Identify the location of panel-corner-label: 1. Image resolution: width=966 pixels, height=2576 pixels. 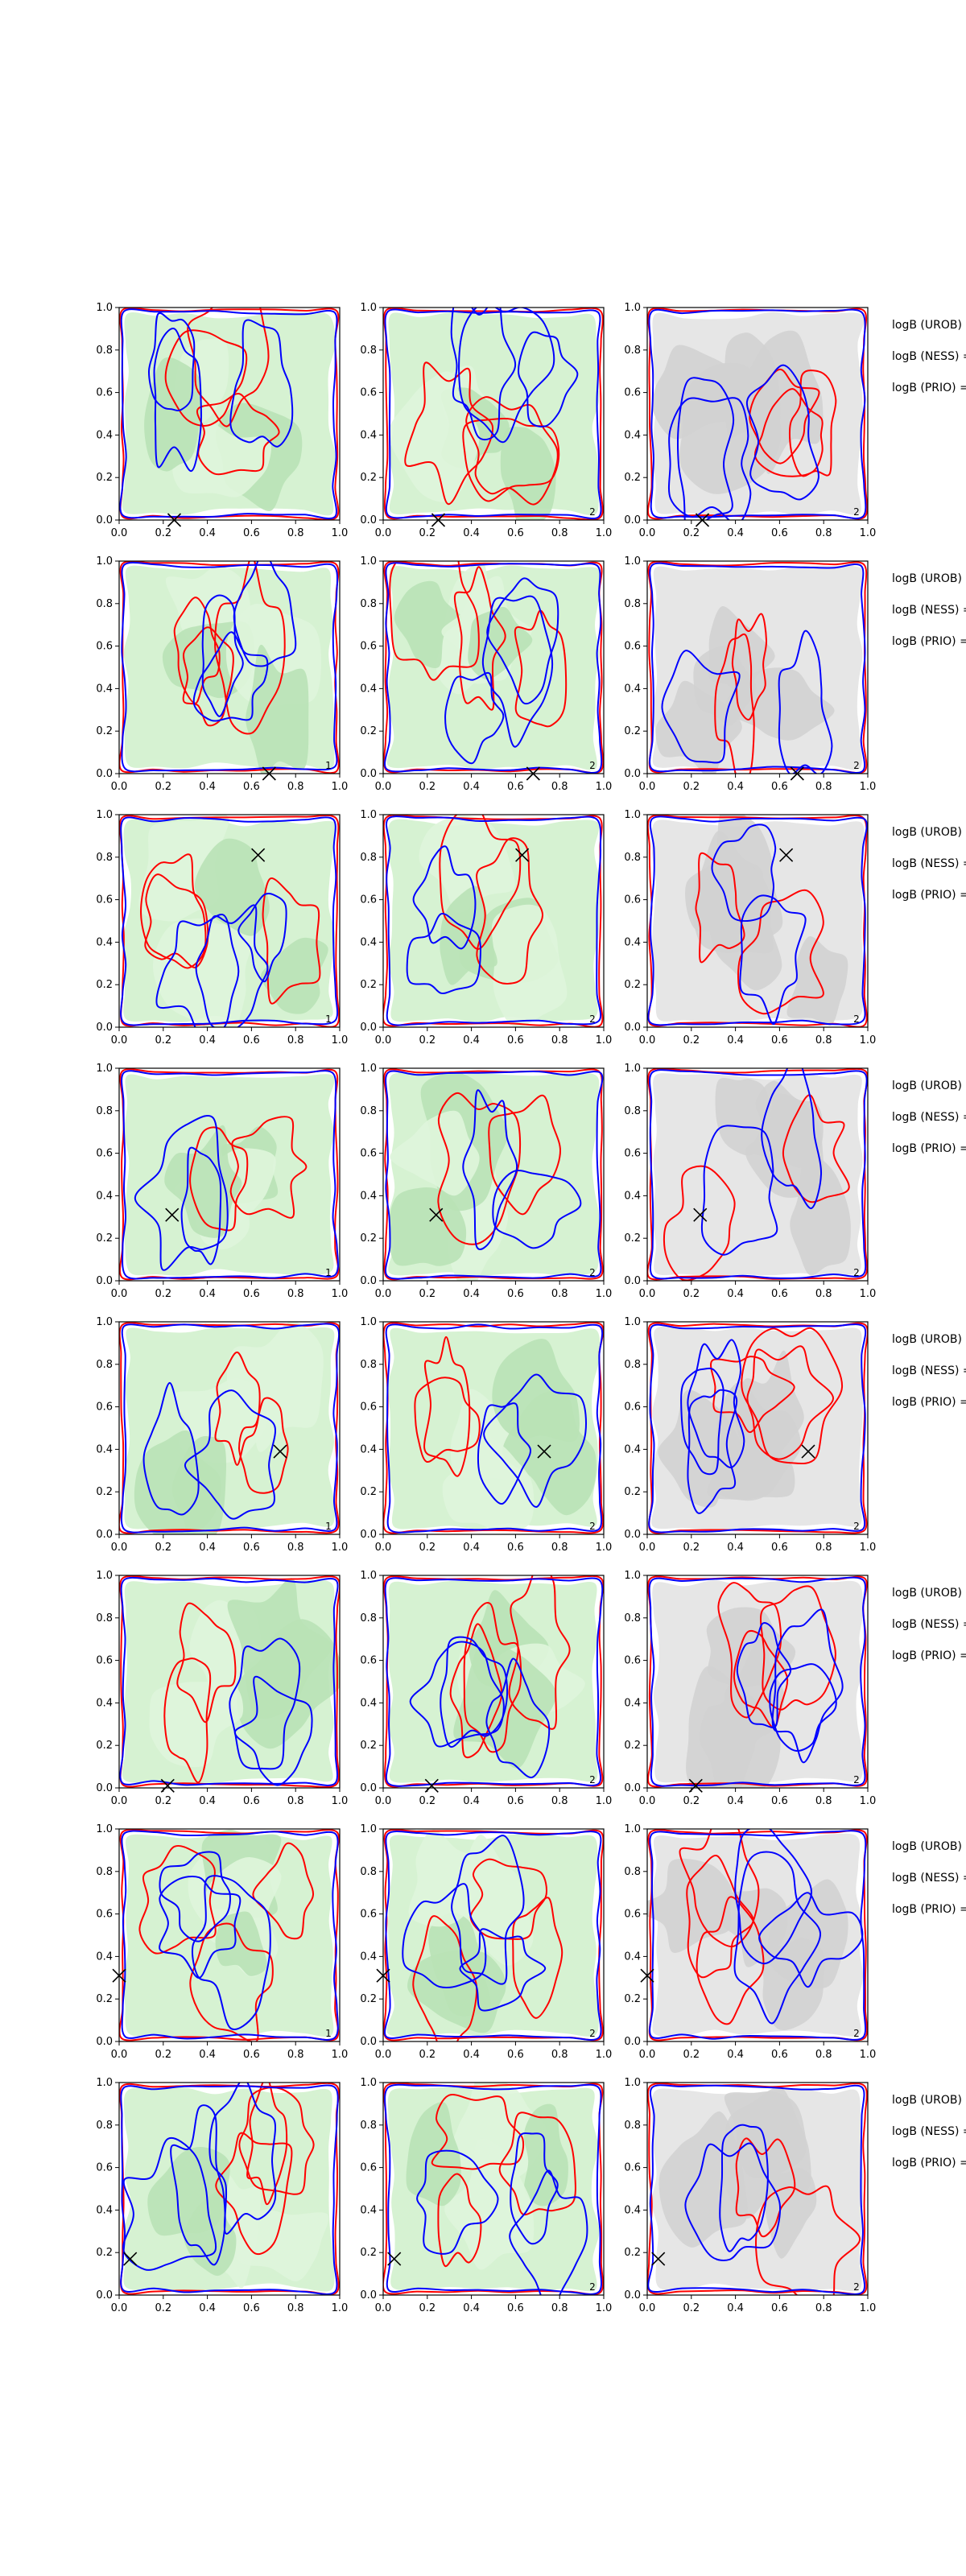
(328, 1526).